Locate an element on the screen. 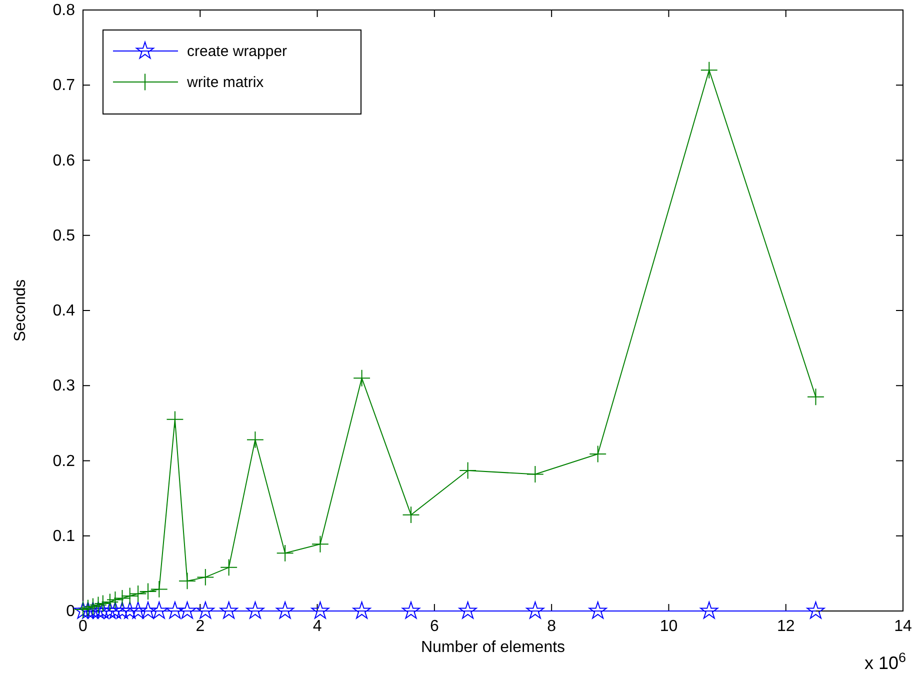  y-tick-label: 0.2 is located at coordinates (64, 461).